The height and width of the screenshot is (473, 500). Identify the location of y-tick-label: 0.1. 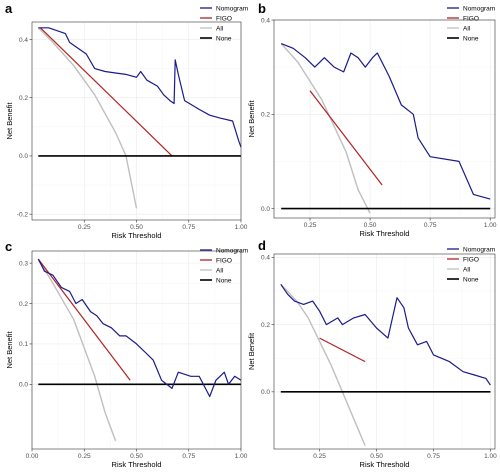
(23, 344).